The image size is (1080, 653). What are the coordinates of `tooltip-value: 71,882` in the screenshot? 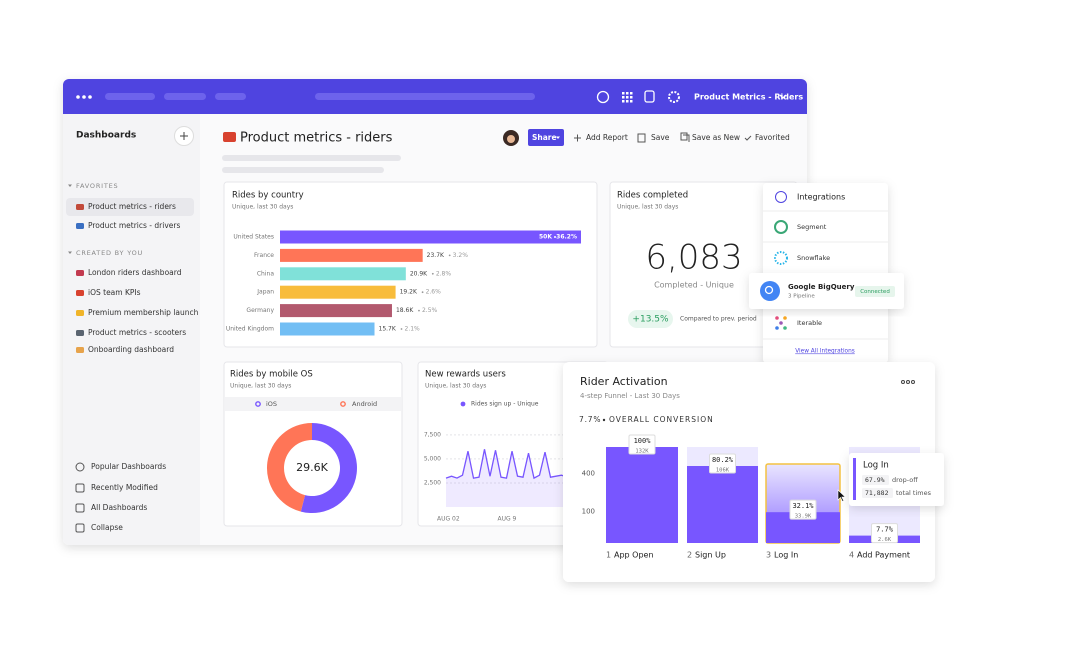 It's located at (877, 493).